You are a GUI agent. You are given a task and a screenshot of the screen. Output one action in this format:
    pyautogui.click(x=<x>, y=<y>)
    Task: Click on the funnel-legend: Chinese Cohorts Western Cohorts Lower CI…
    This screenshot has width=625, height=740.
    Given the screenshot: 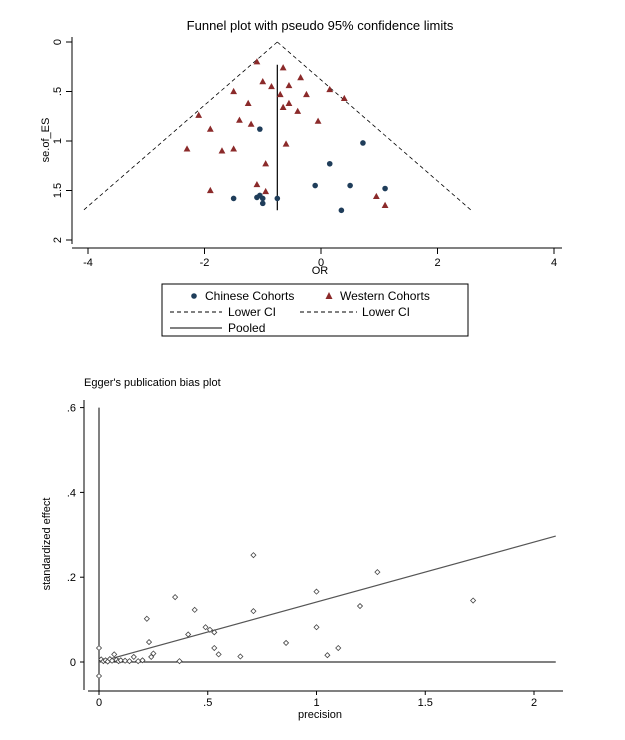 What is the action you would take?
    pyautogui.click(x=315, y=310)
    